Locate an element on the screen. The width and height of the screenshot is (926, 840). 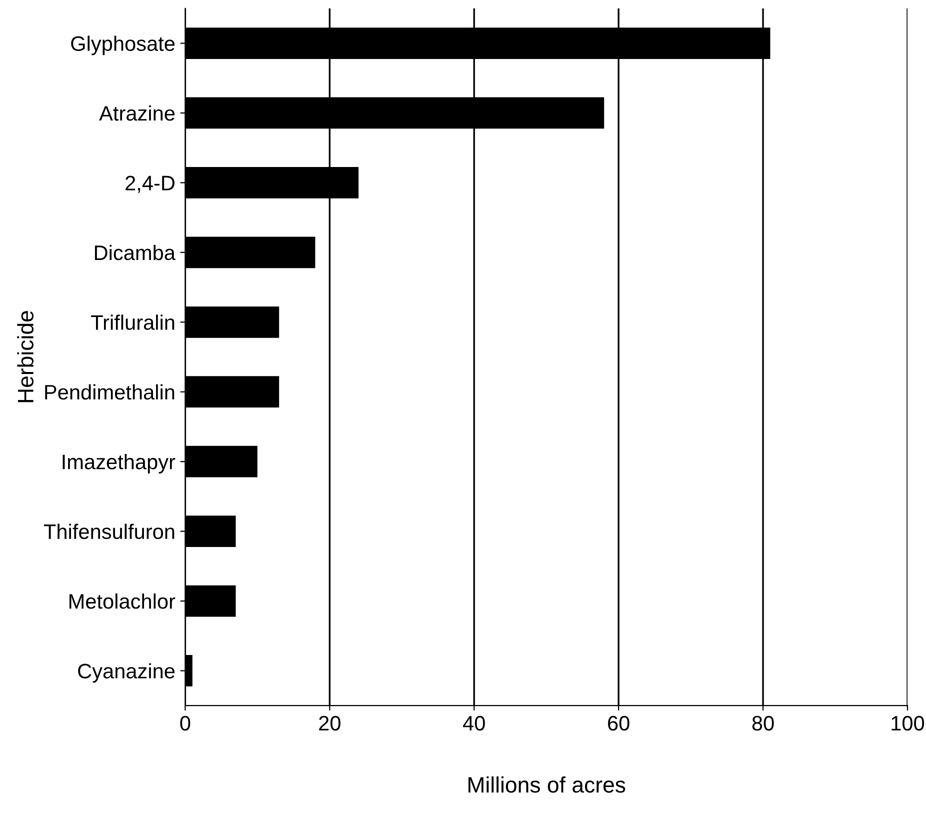
y-tick-label: Imazethapyr is located at coordinates (119, 464).